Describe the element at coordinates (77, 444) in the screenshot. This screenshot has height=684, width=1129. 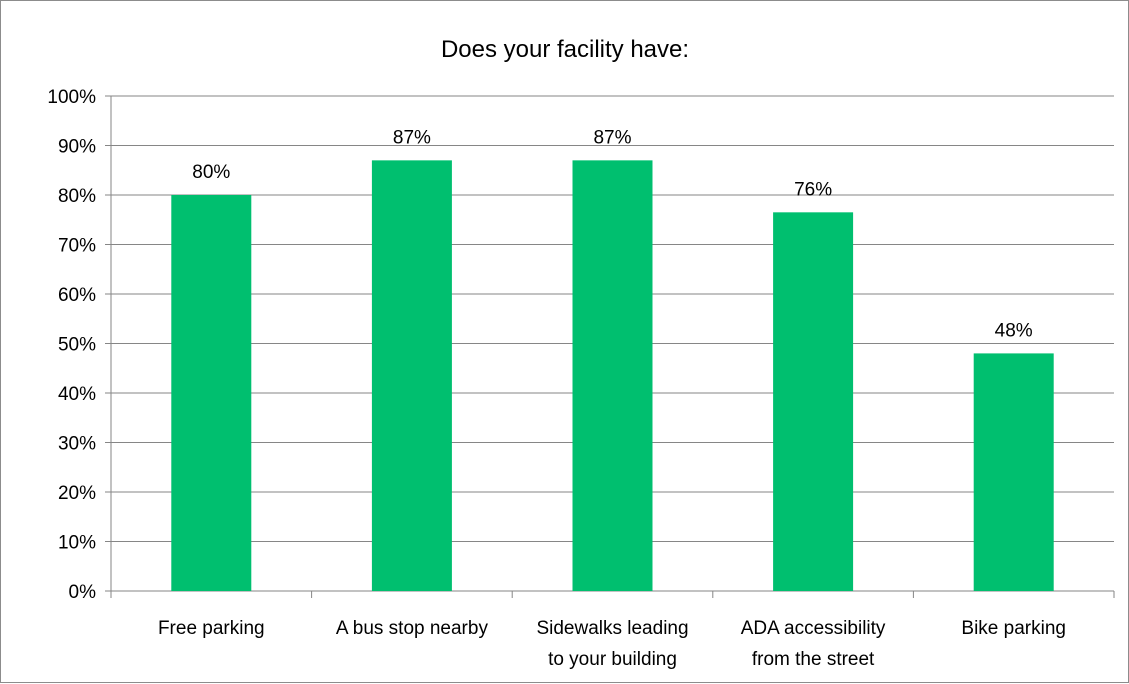
I see `y-tick-label: 30%` at that location.